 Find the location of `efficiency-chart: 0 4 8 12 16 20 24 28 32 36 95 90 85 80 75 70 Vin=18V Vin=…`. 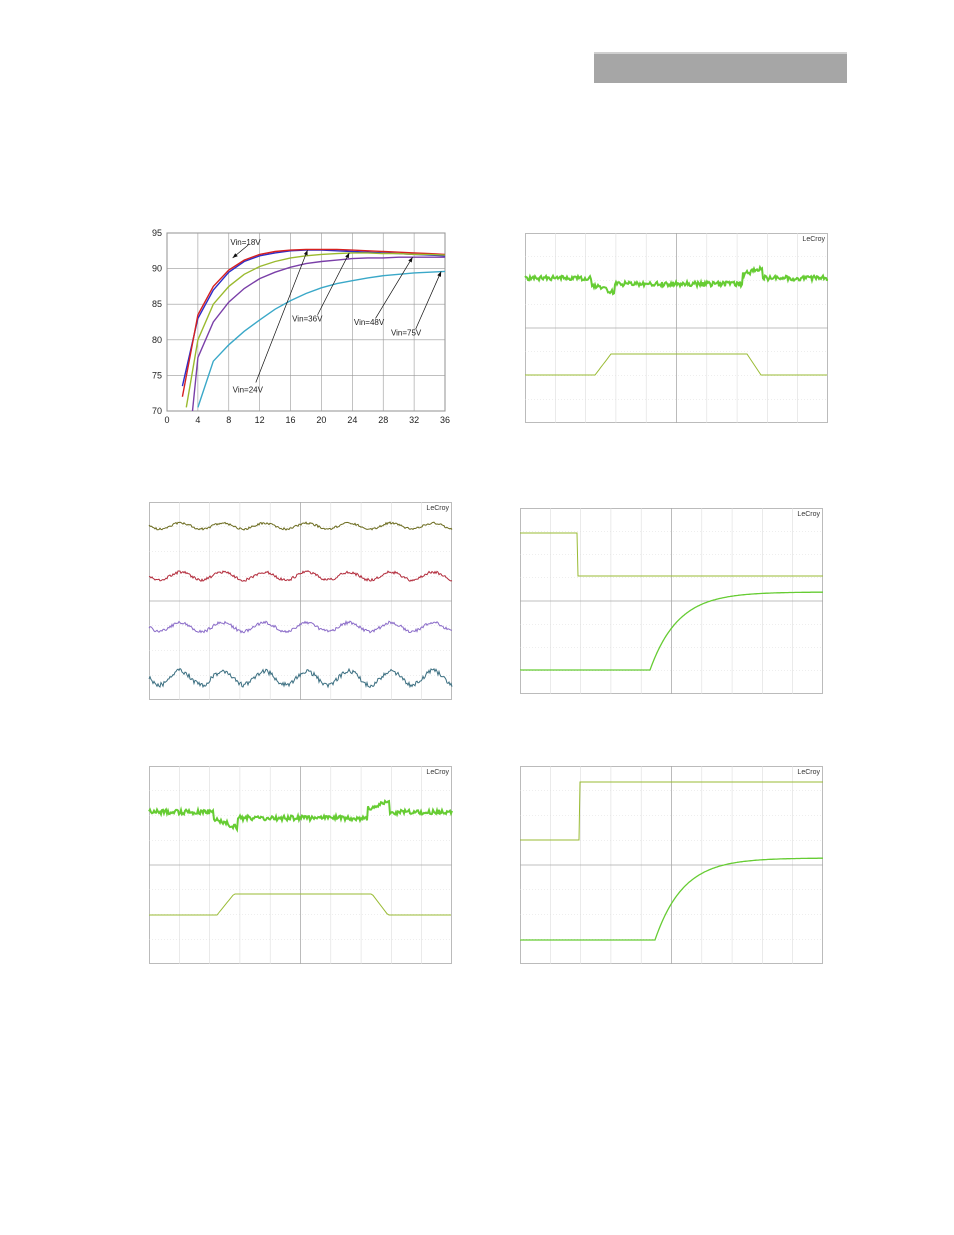

efficiency-chart: 0 4 8 12 16 20 24 28 32 36 95 90 85 80 75 70 Vin=18V Vin=… is located at coordinates (295, 330).